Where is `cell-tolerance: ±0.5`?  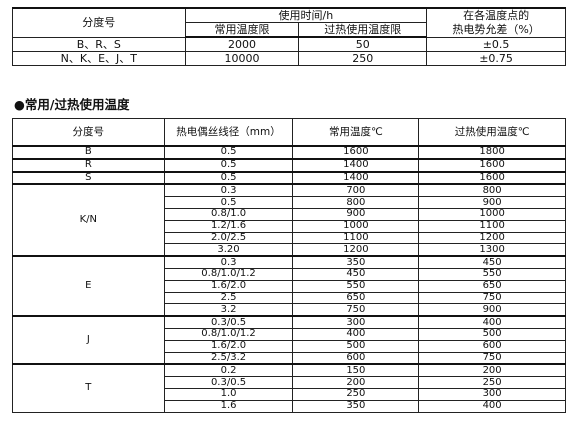
cell-tolerance: ±0.5 is located at coordinates (496, 44).